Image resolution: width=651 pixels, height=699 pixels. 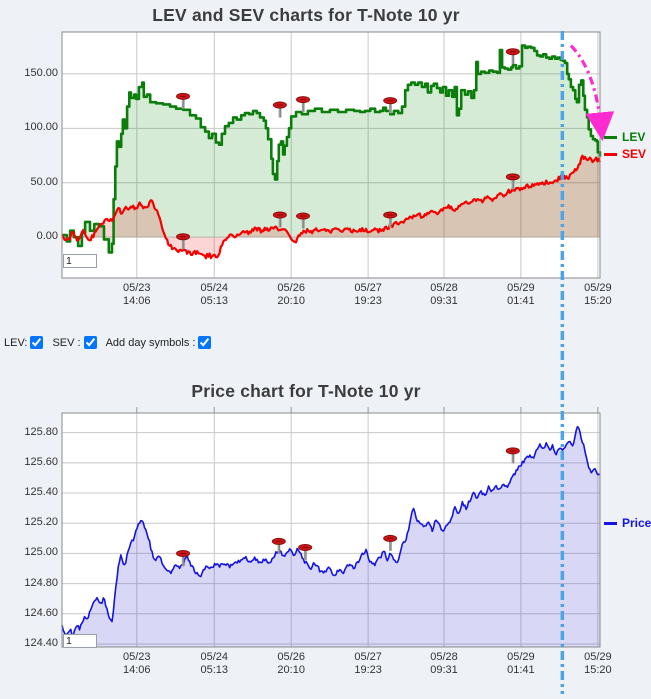 I want to click on price-chart-title: Price chart for T-Note 10 yr, so click(x=306, y=391).